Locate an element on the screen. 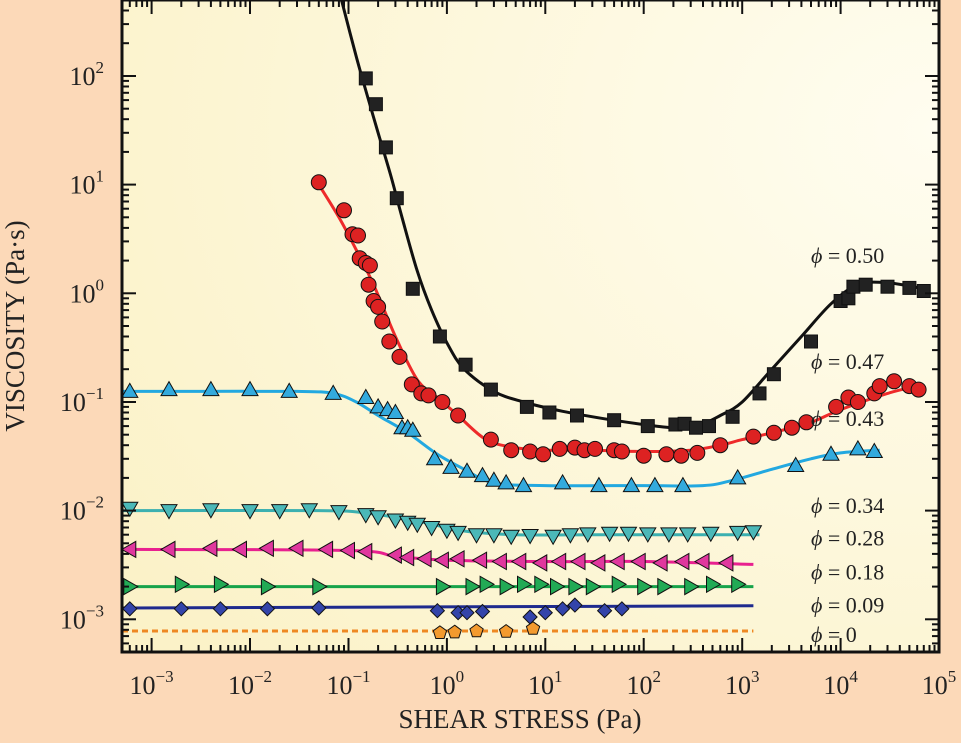 This screenshot has height=743, width=961. x-tick-label: 10¹ is located at coordinates (545, 683).